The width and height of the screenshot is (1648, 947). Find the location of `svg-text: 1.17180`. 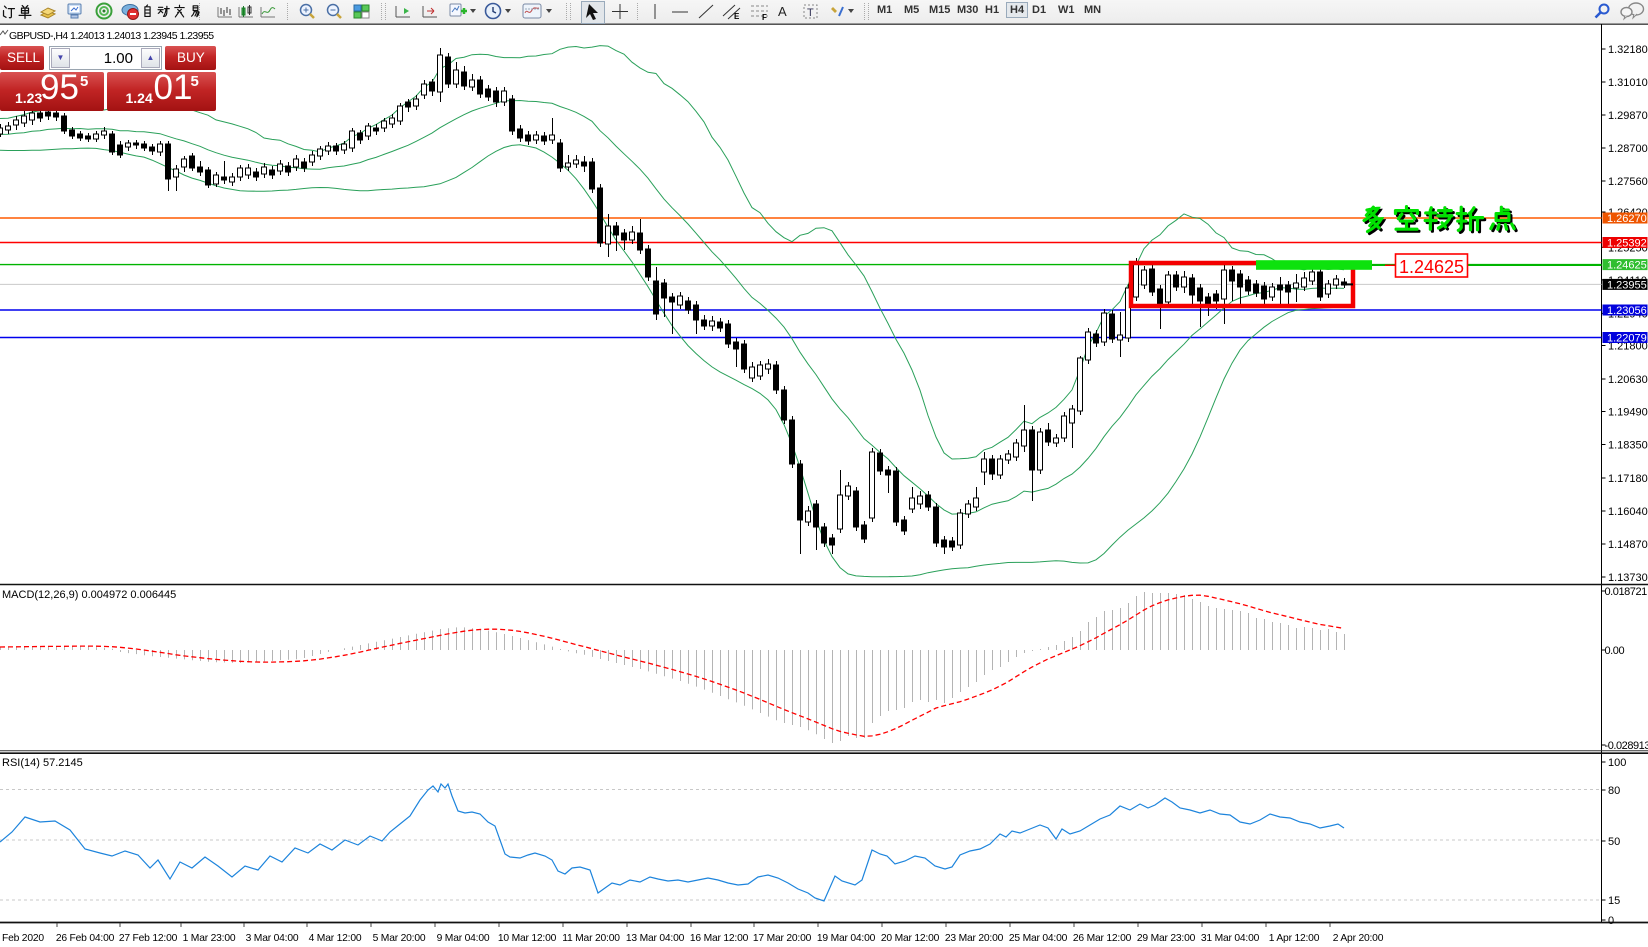

svg-text: 1.17180 is located at coordinates (1628, 479).